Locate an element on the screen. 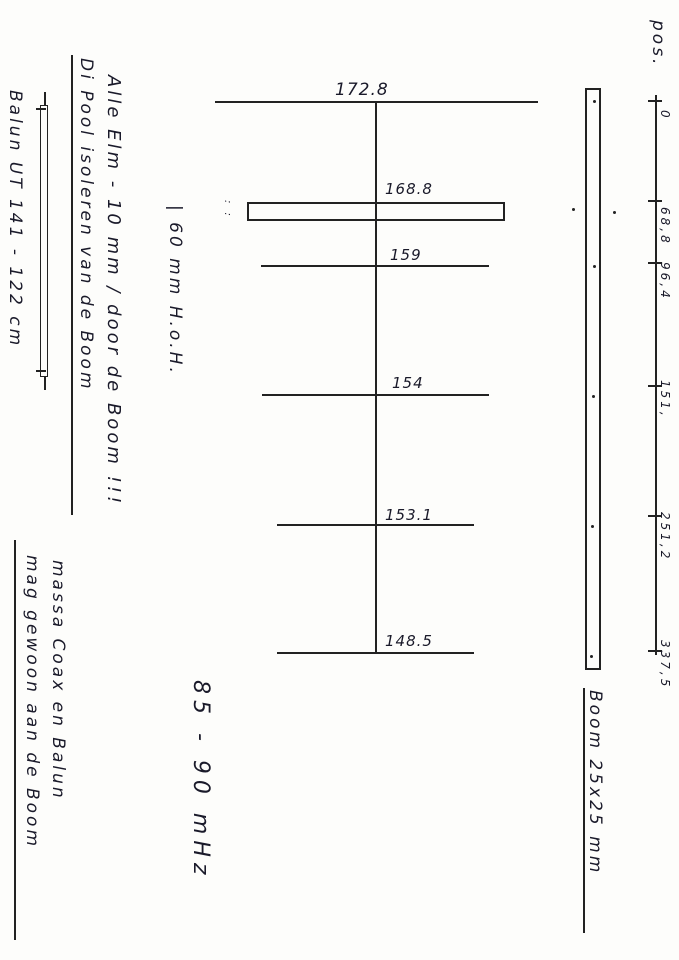 This screenshot has width=679, height=960. position-scale-label: pos. is located at coordinates (658, 44).